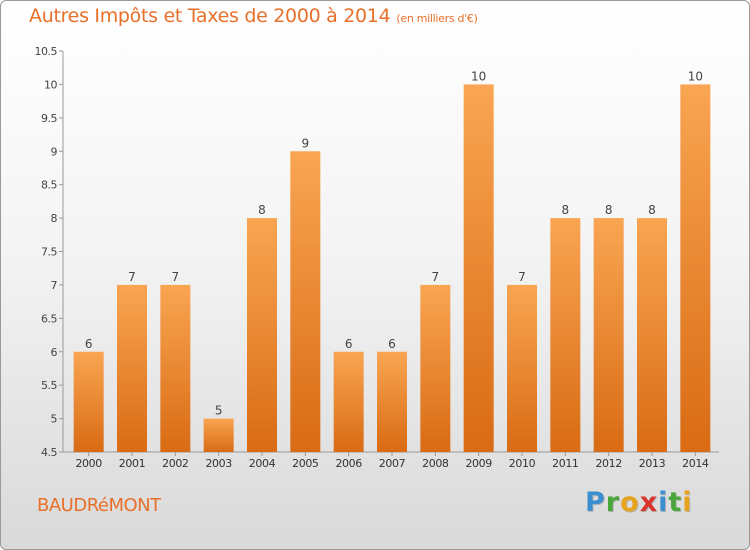 Image resolution: width=750 pixels, height=550 pixels. Describe the element at coordinates (435, 368) in the screenshot. I see `bar-2008` at that location.